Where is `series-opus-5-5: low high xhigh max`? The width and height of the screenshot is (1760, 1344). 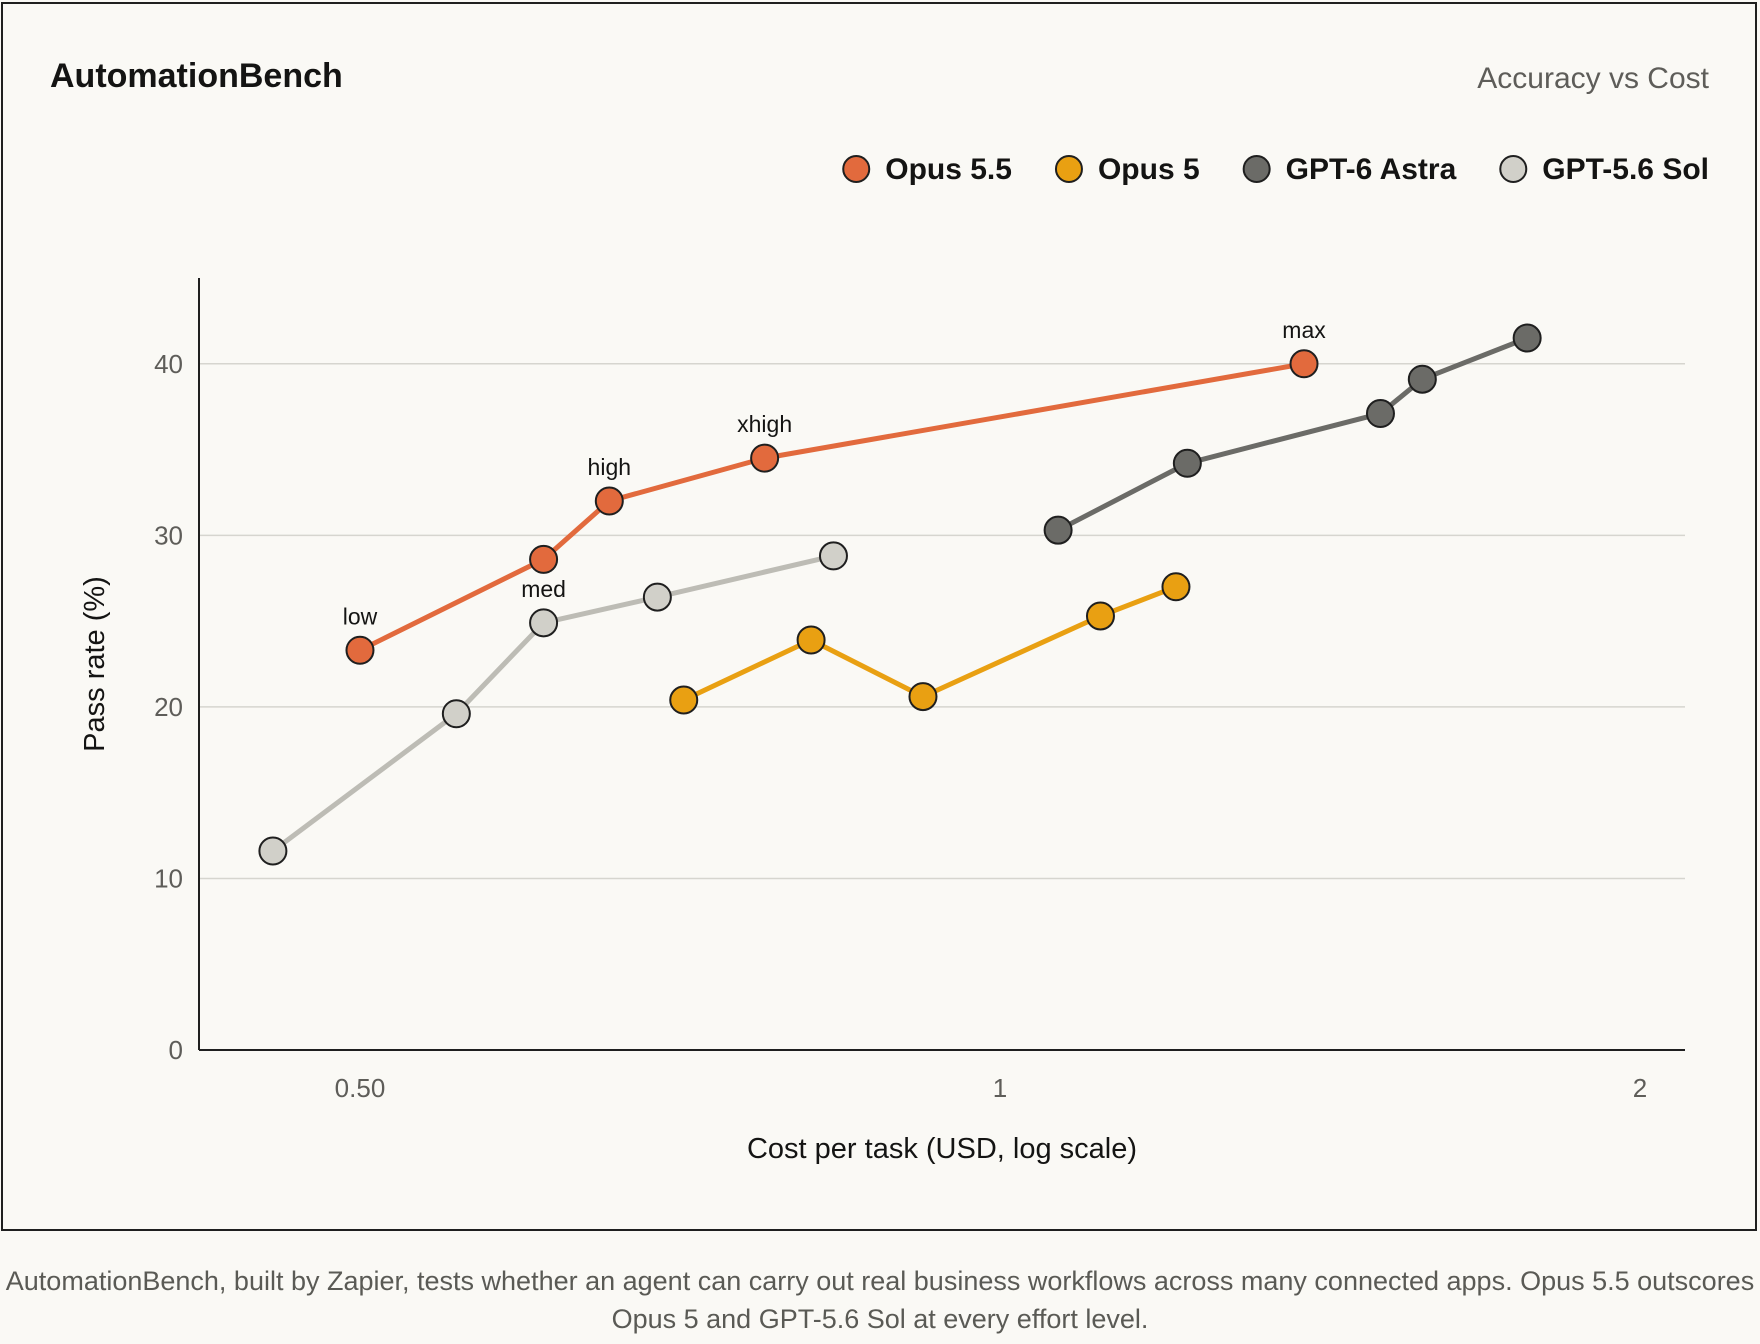 series-opus-5-5: low high xhigh max is located at coordinates (834, 491).